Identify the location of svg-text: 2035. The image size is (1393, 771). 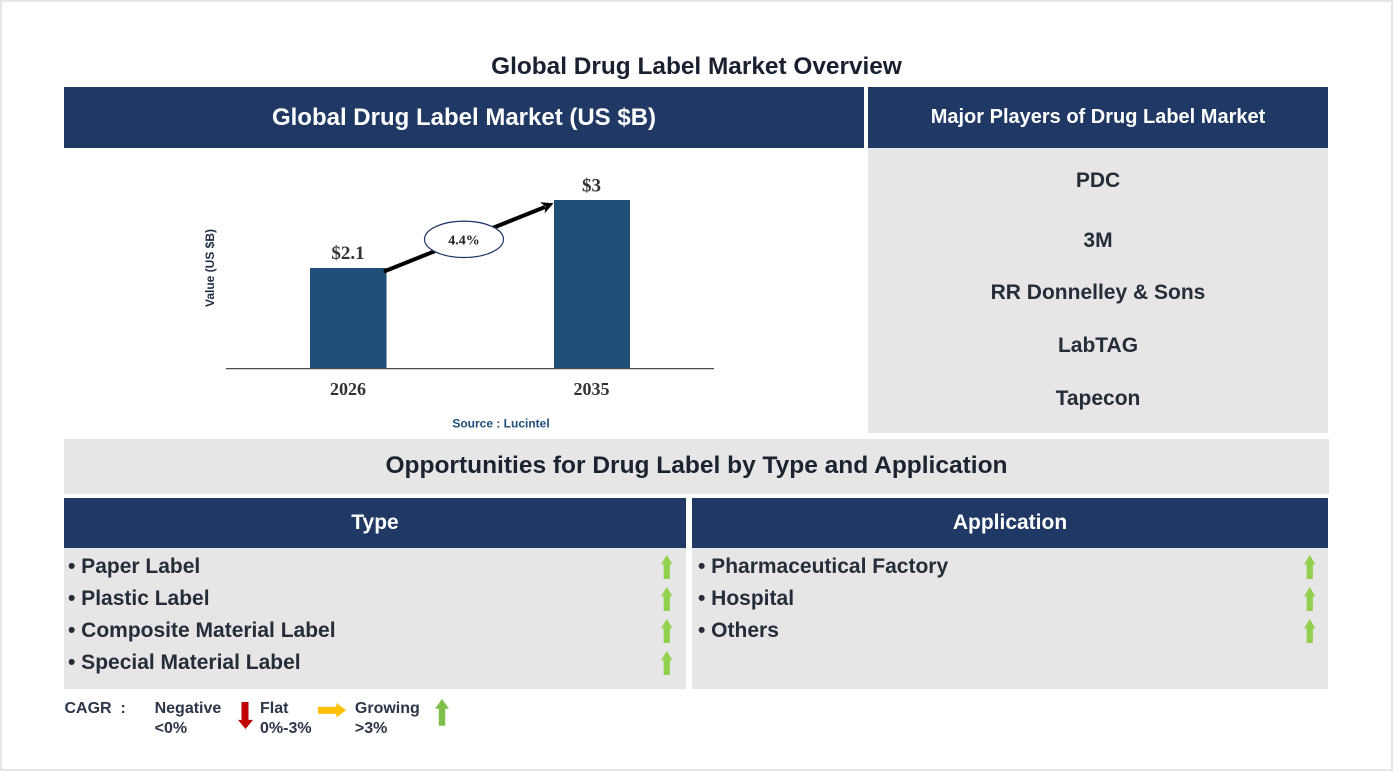
(592, 389).